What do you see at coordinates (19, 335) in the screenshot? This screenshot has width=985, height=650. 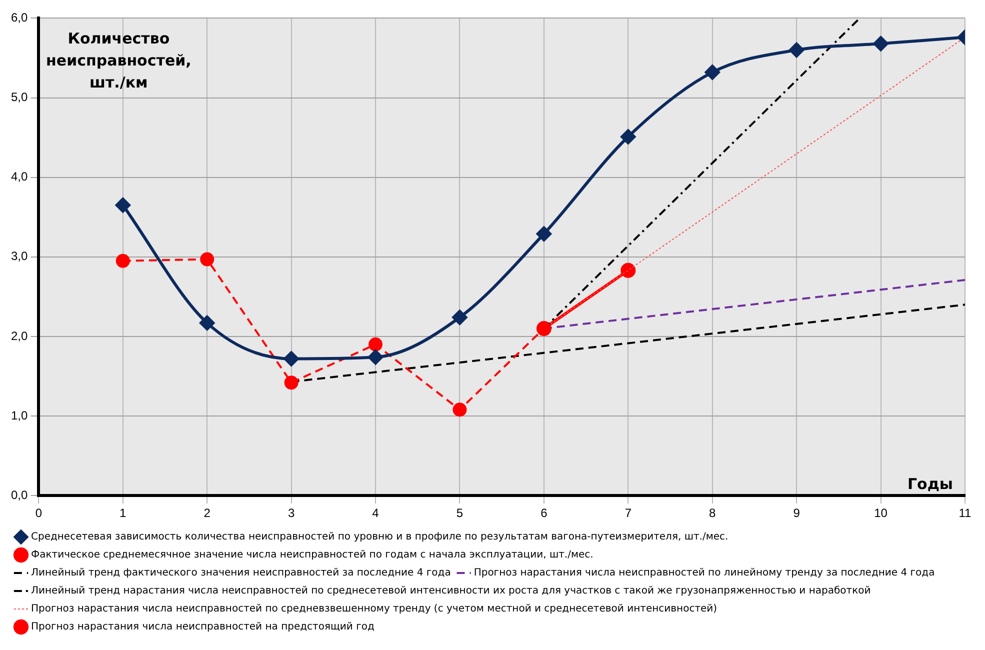 I see `y-tick-label: 2,0` at bounding box center [19, 335].